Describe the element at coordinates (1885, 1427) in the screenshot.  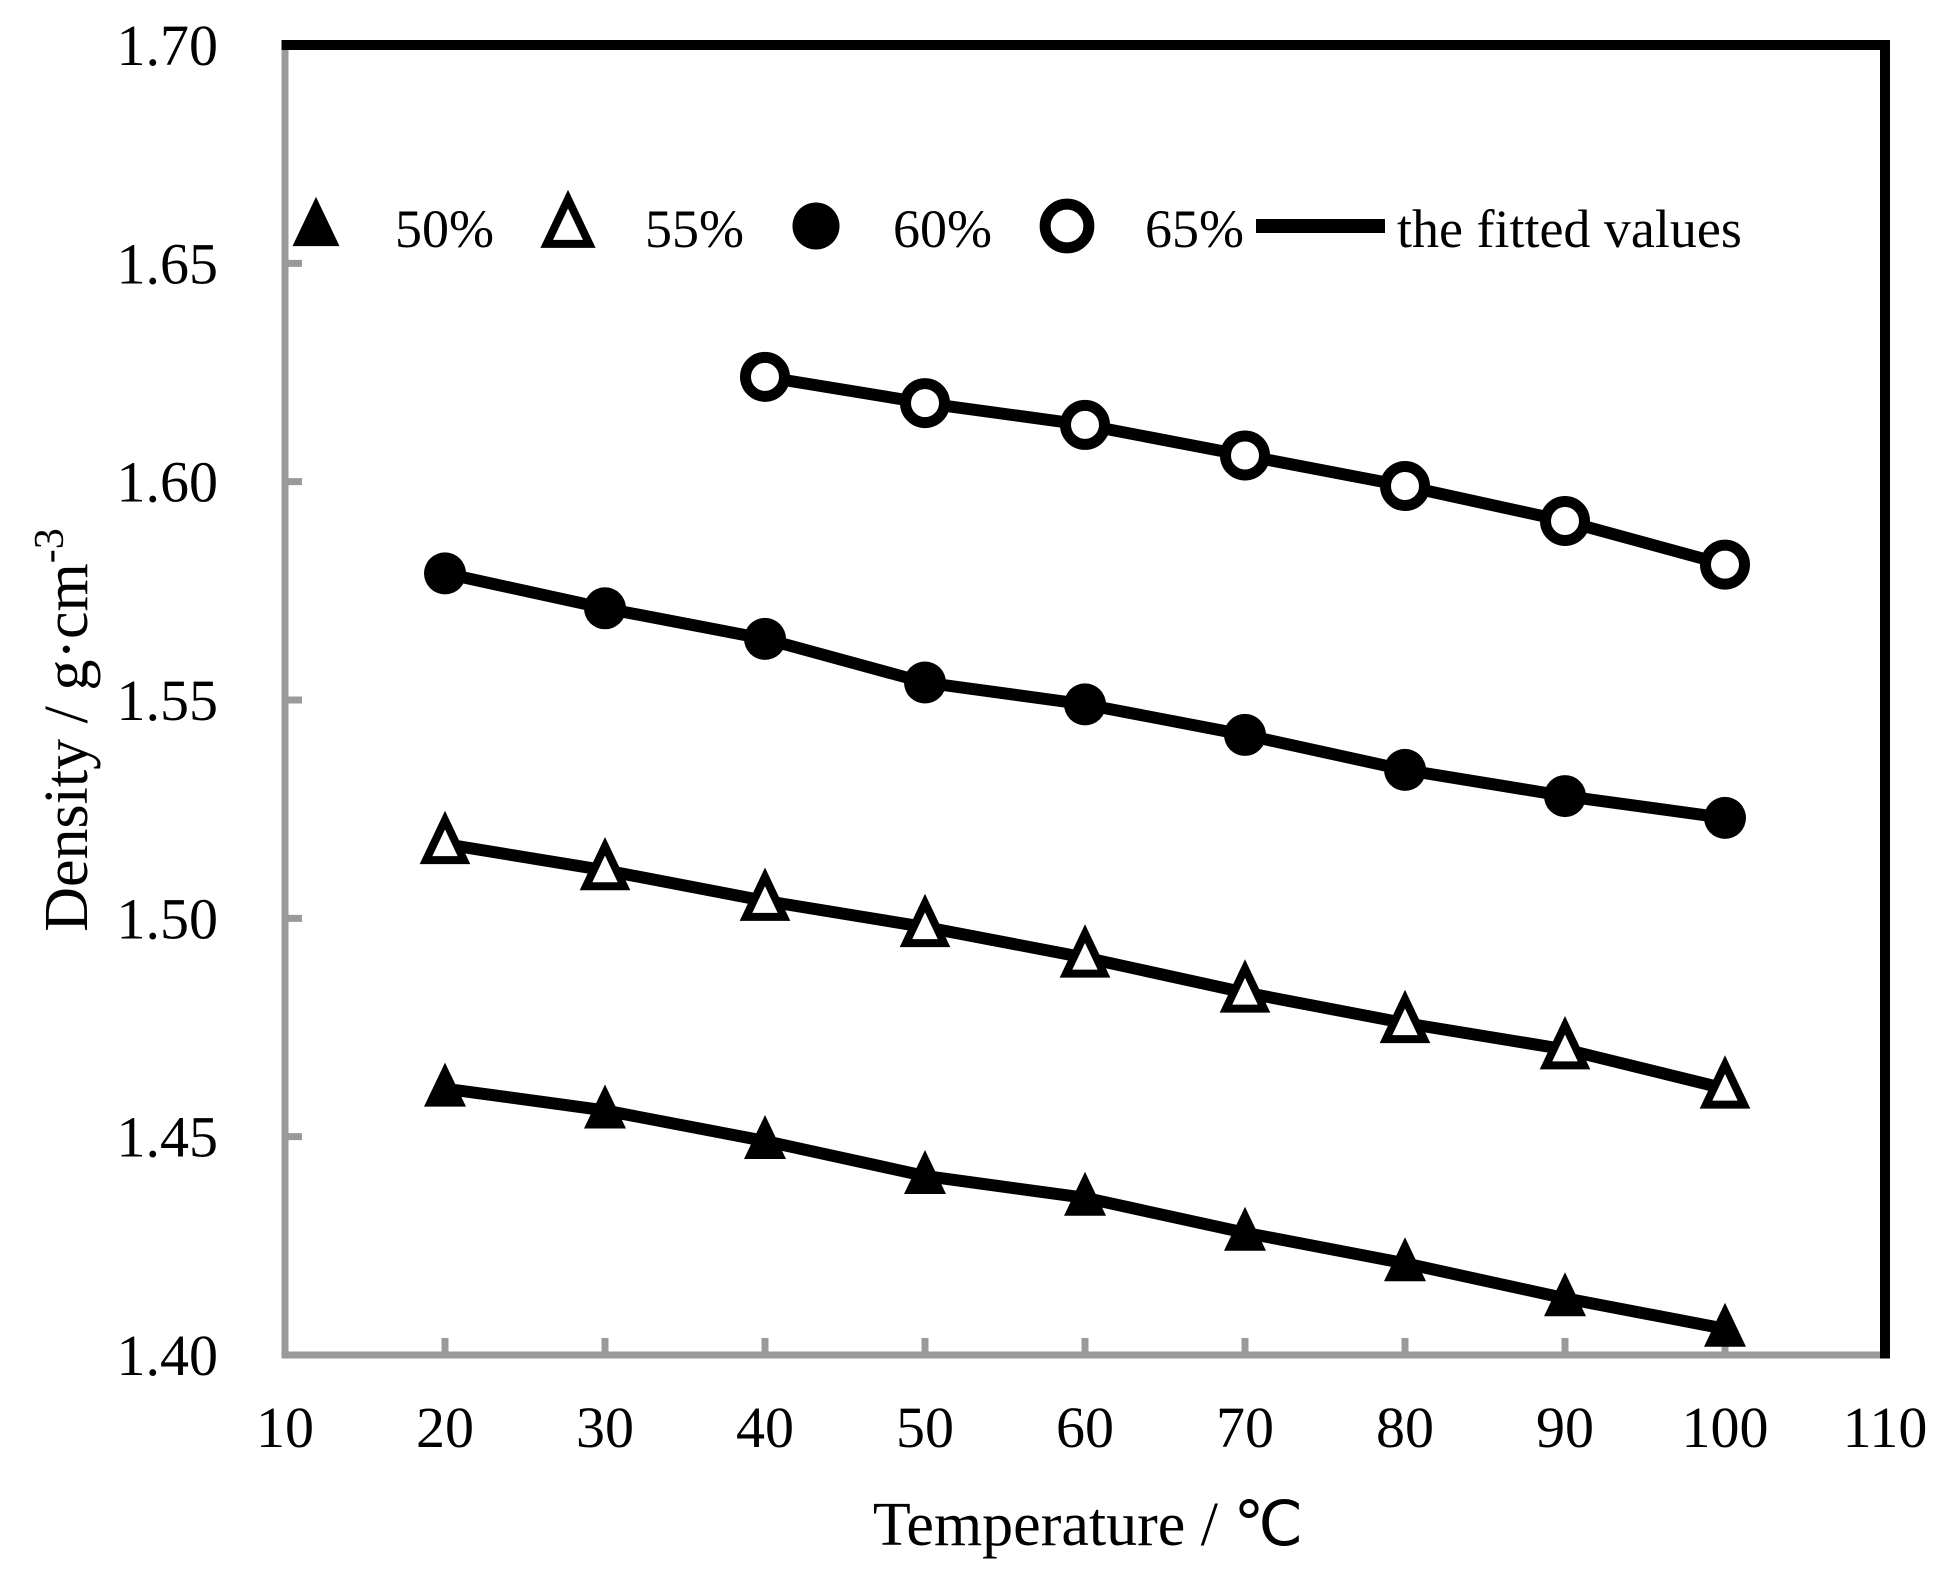
I see `x-tick-label: 110` at that location.